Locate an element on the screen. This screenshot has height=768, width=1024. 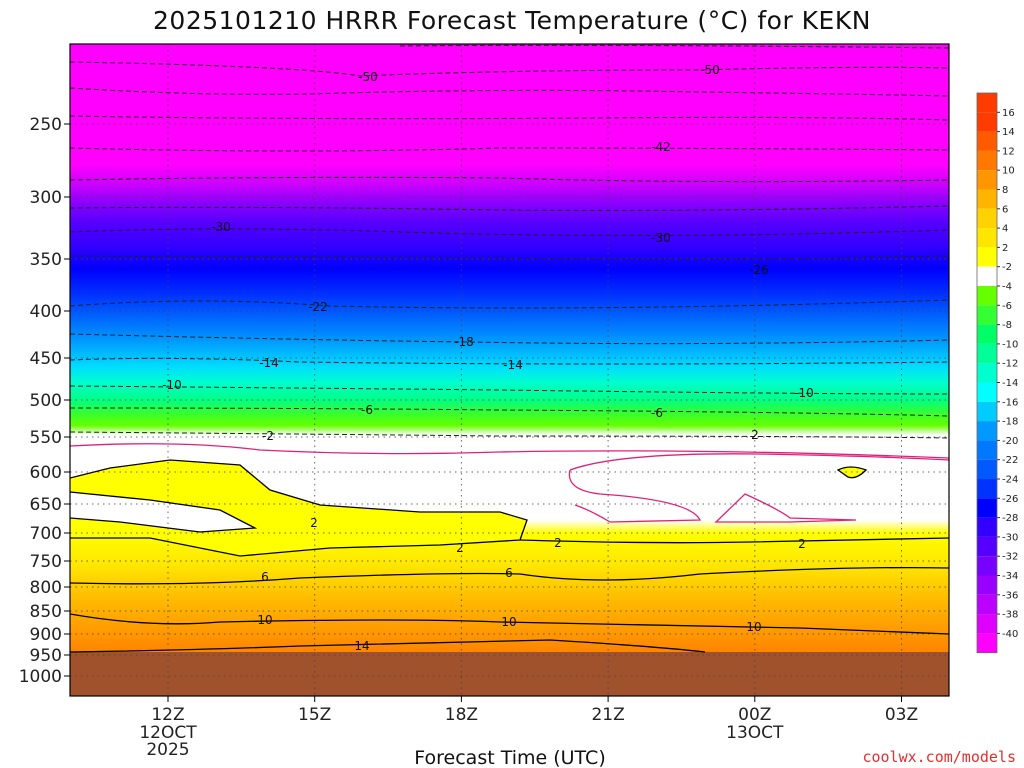
colorbar-tick-label: -26 is located at coordinates (1010, 499).